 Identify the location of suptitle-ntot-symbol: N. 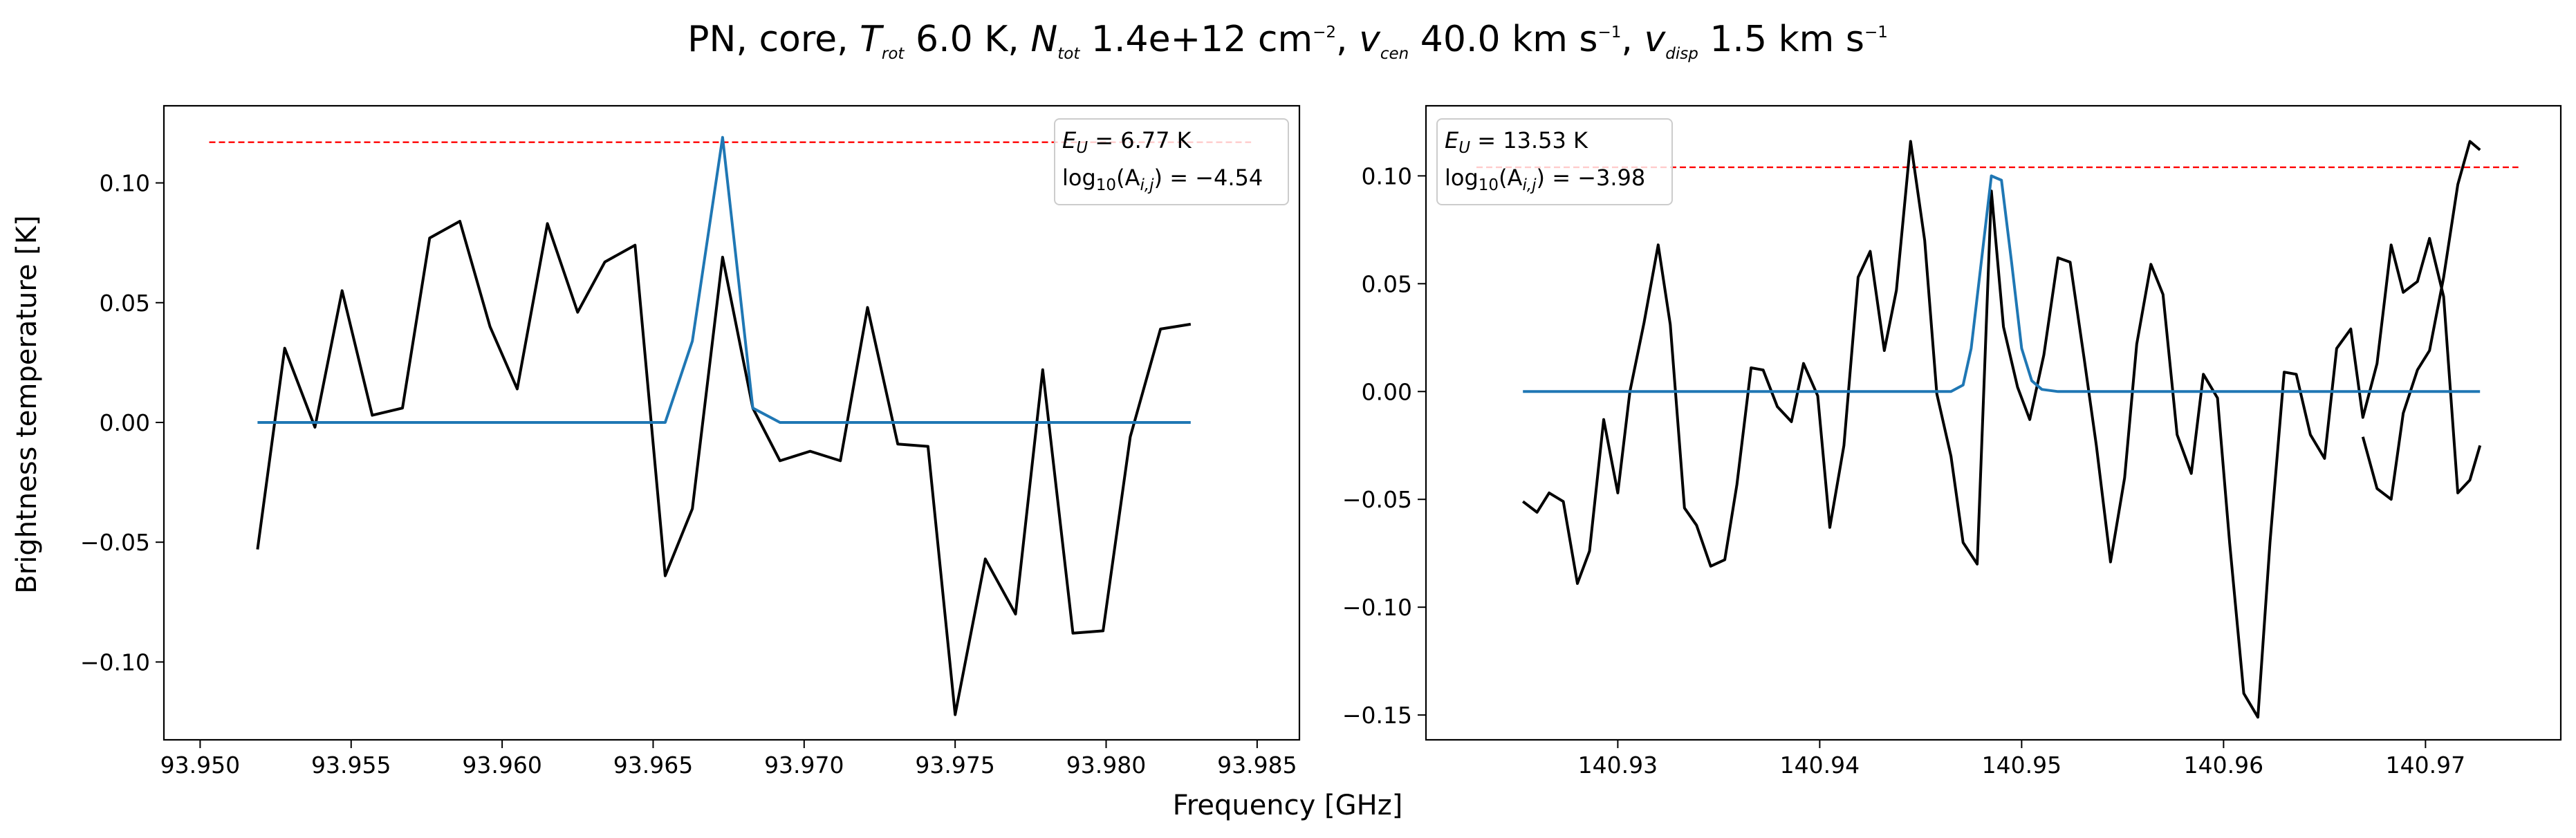
(1043, 39).